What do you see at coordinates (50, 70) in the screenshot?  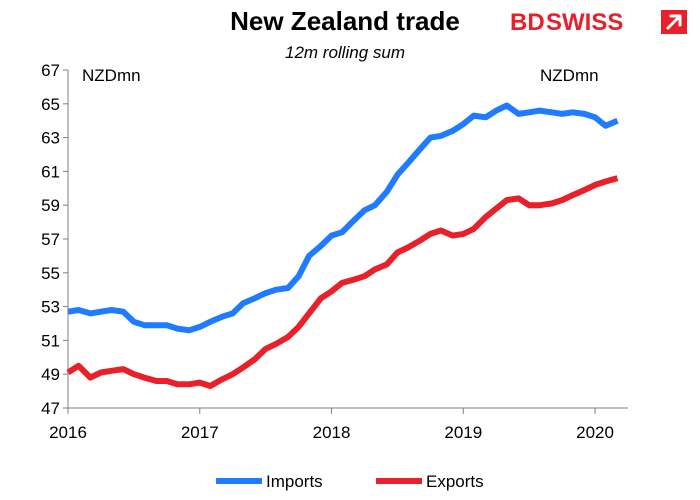 I see `y-tick-label: 67` at bounding box center [50, 70].